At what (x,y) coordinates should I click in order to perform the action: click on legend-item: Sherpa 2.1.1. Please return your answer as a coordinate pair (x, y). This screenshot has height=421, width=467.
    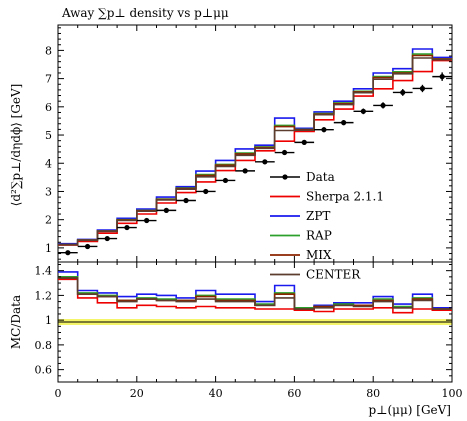
    Looking at the image, I should click on (327, 197).